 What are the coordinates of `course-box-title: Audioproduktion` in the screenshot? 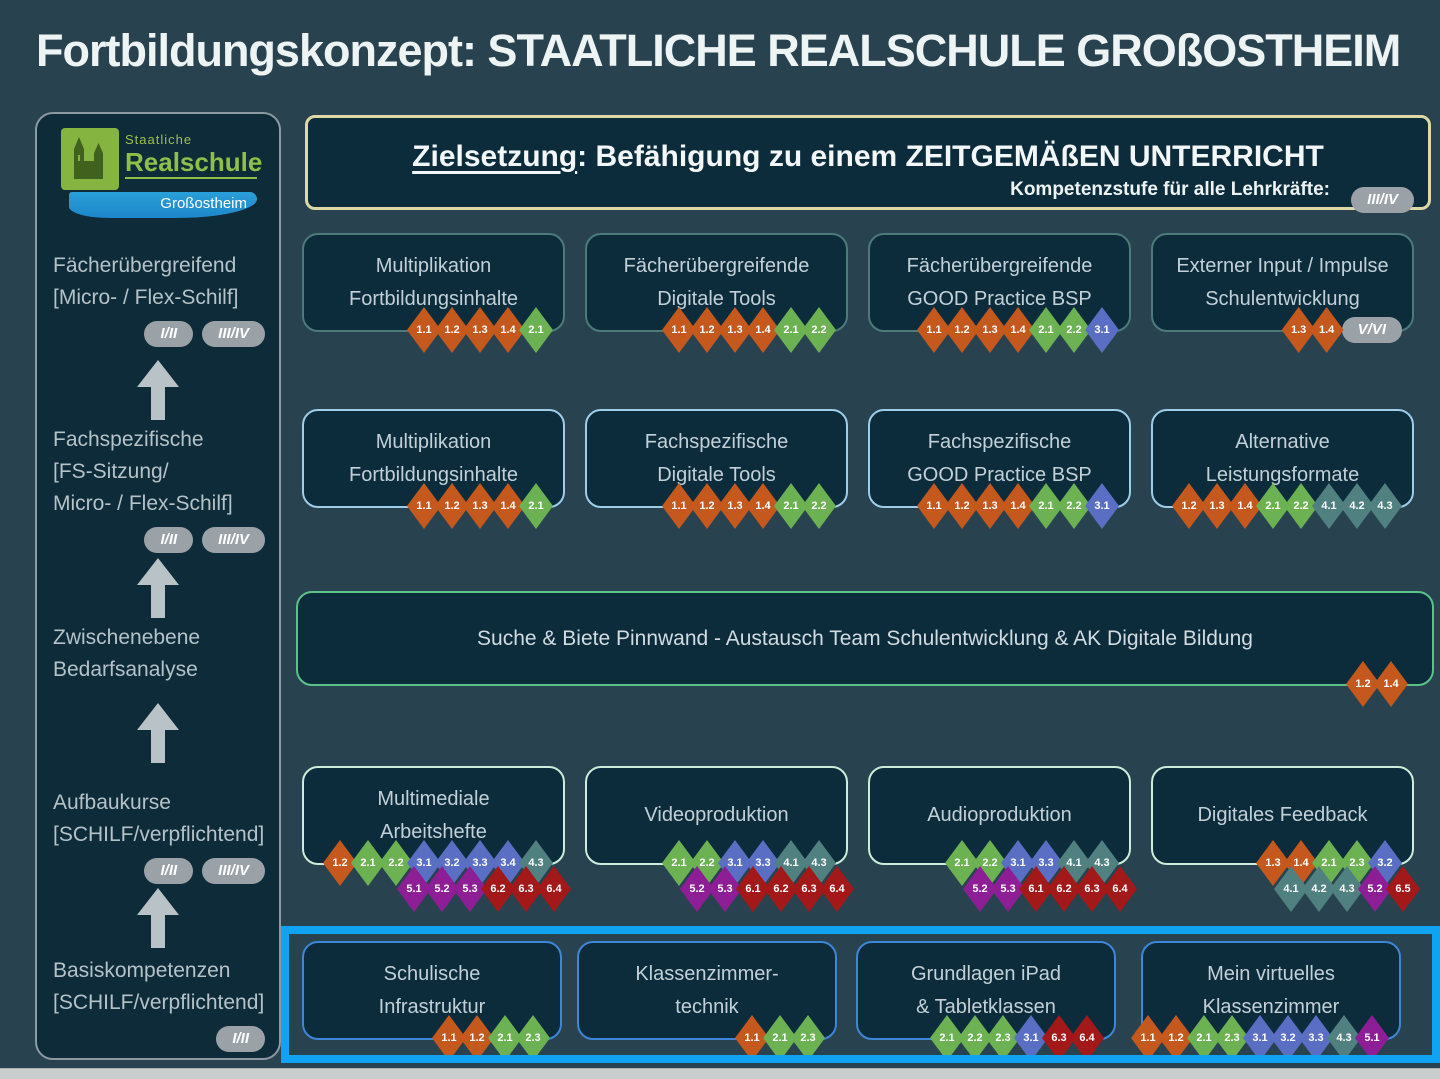 It's located at (999, 815).